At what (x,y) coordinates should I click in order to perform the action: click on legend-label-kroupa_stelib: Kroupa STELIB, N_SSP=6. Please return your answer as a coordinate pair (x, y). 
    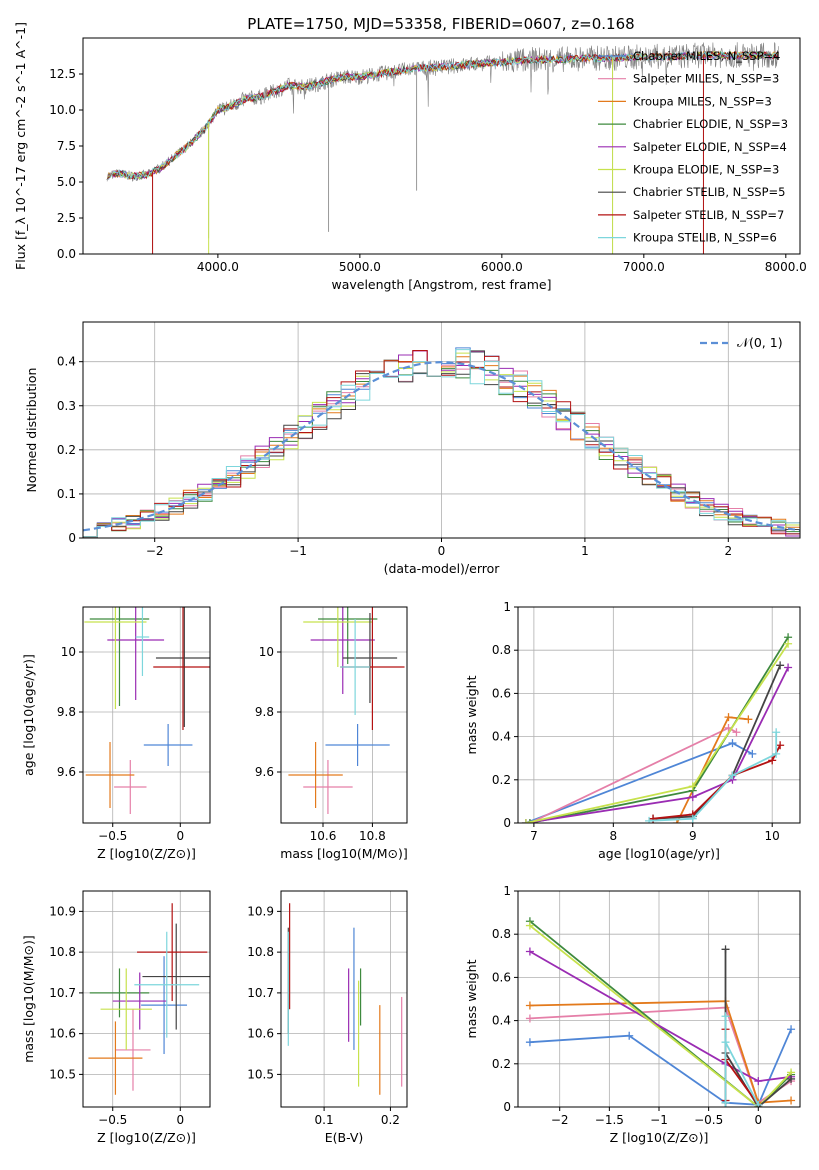
    Looking at the image, I should click on (705, 238).